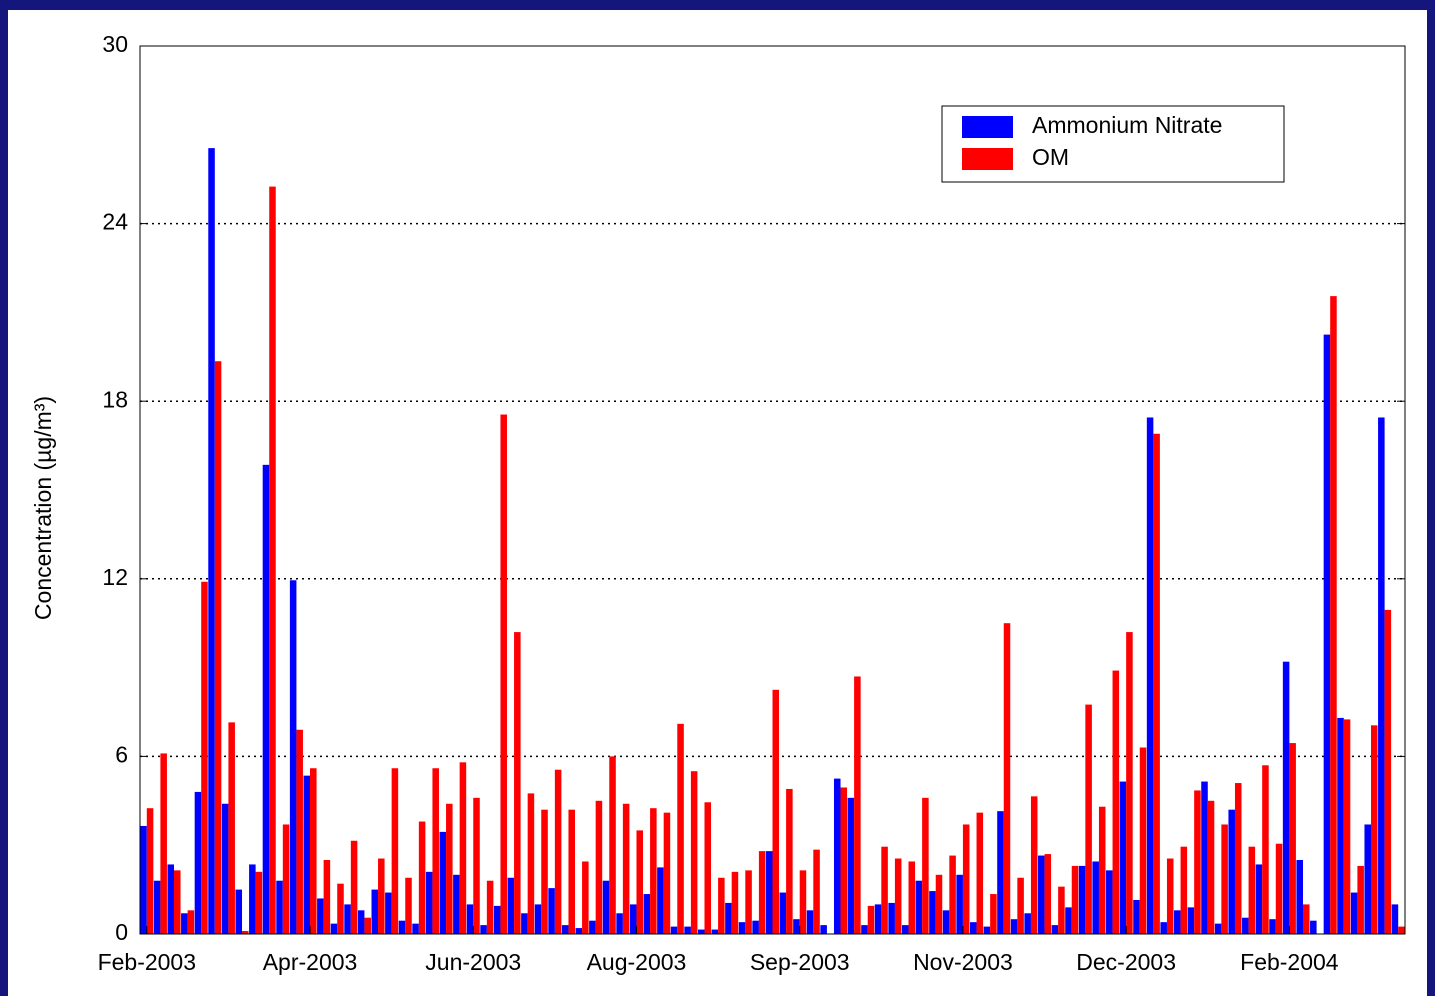 This screenshot has width=1435, height=996. Describe the element at coordinates (43, 508) in the screenshot. I see `y-axis-label: Concentration (µg/m³)` at that location.